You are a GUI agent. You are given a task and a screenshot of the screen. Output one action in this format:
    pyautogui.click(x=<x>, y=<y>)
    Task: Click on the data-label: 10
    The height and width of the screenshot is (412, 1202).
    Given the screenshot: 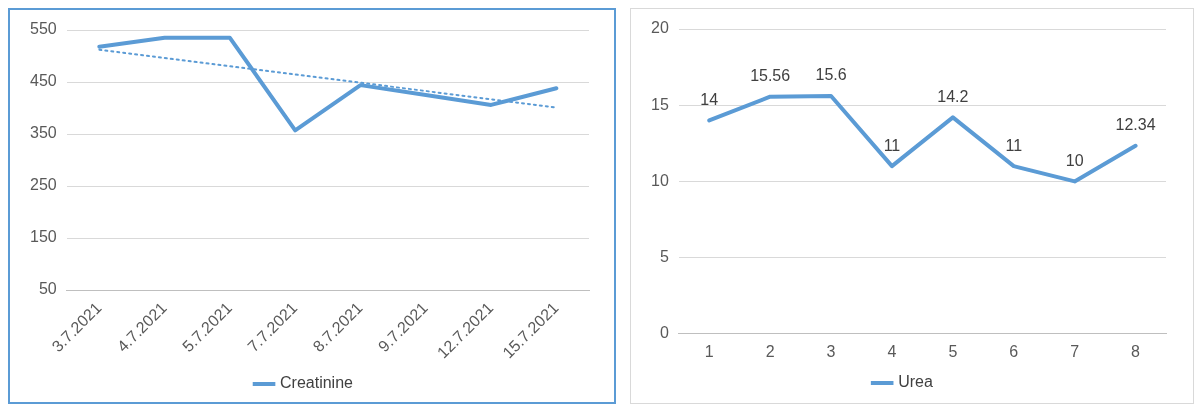 What is the action you would take?
    pyautogui.click(x=1074, y=160)
    